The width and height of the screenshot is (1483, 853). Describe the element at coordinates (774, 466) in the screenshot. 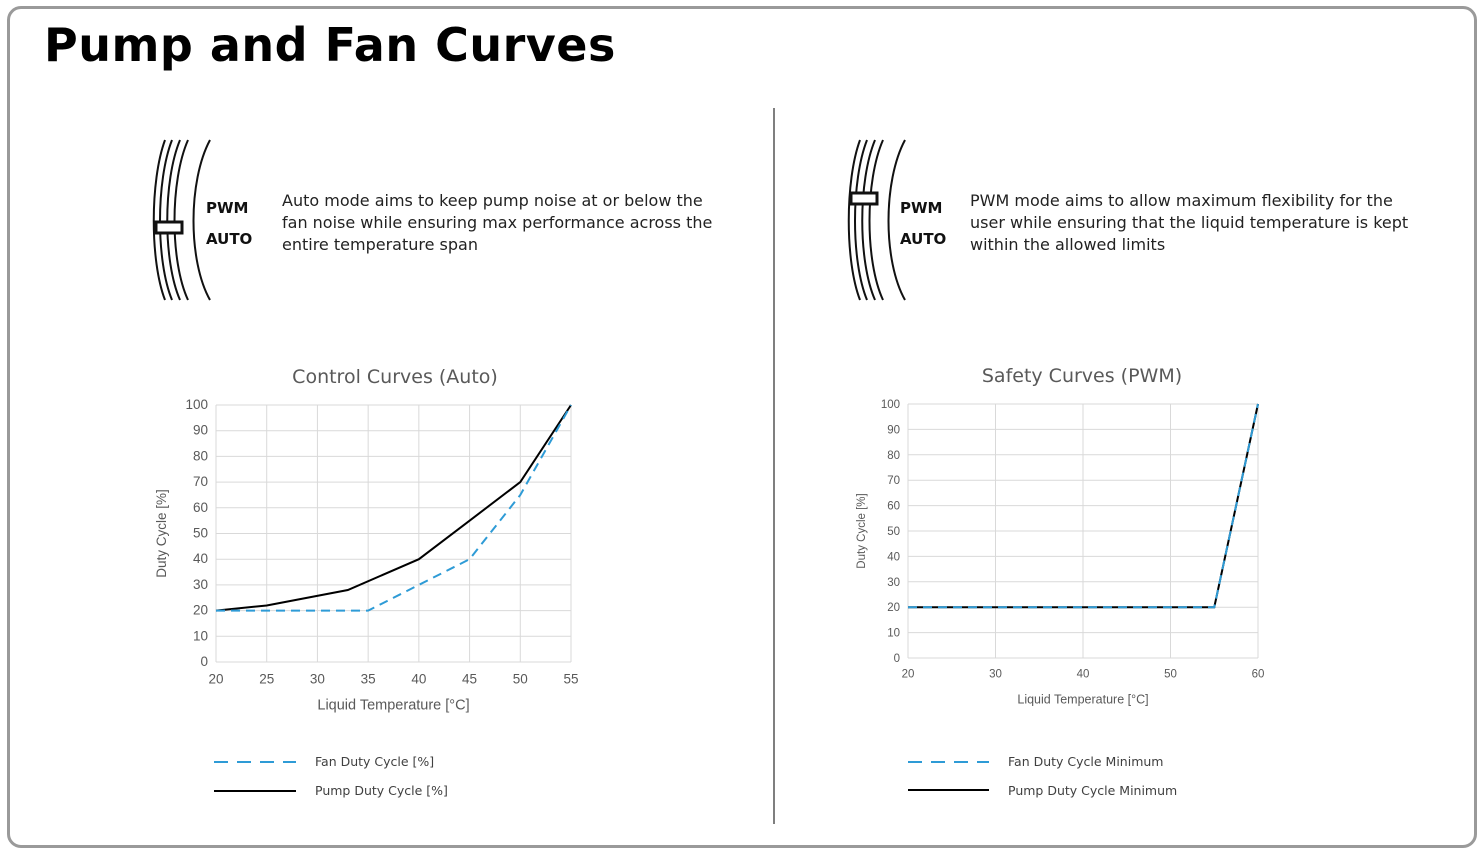

I see `panel-divider` at that location.